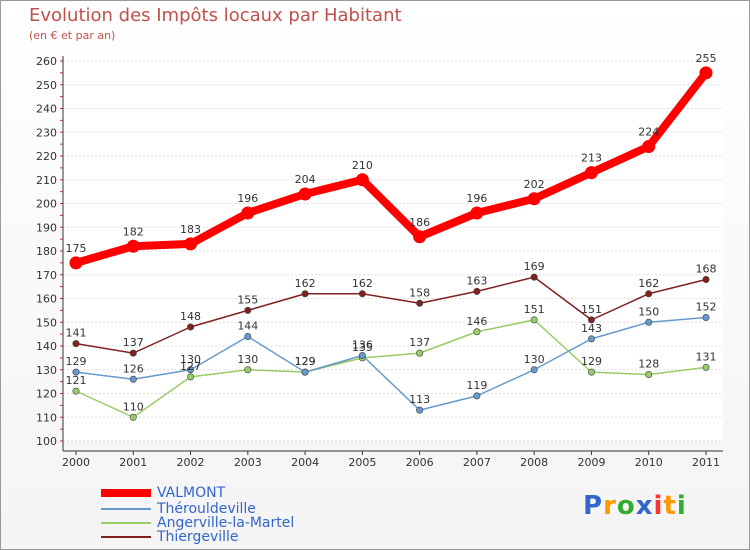  What do you see at coordinates (305, 462) in the screenshot?
I see `x-tick-label: 2004` at bounding box center [305, 462].